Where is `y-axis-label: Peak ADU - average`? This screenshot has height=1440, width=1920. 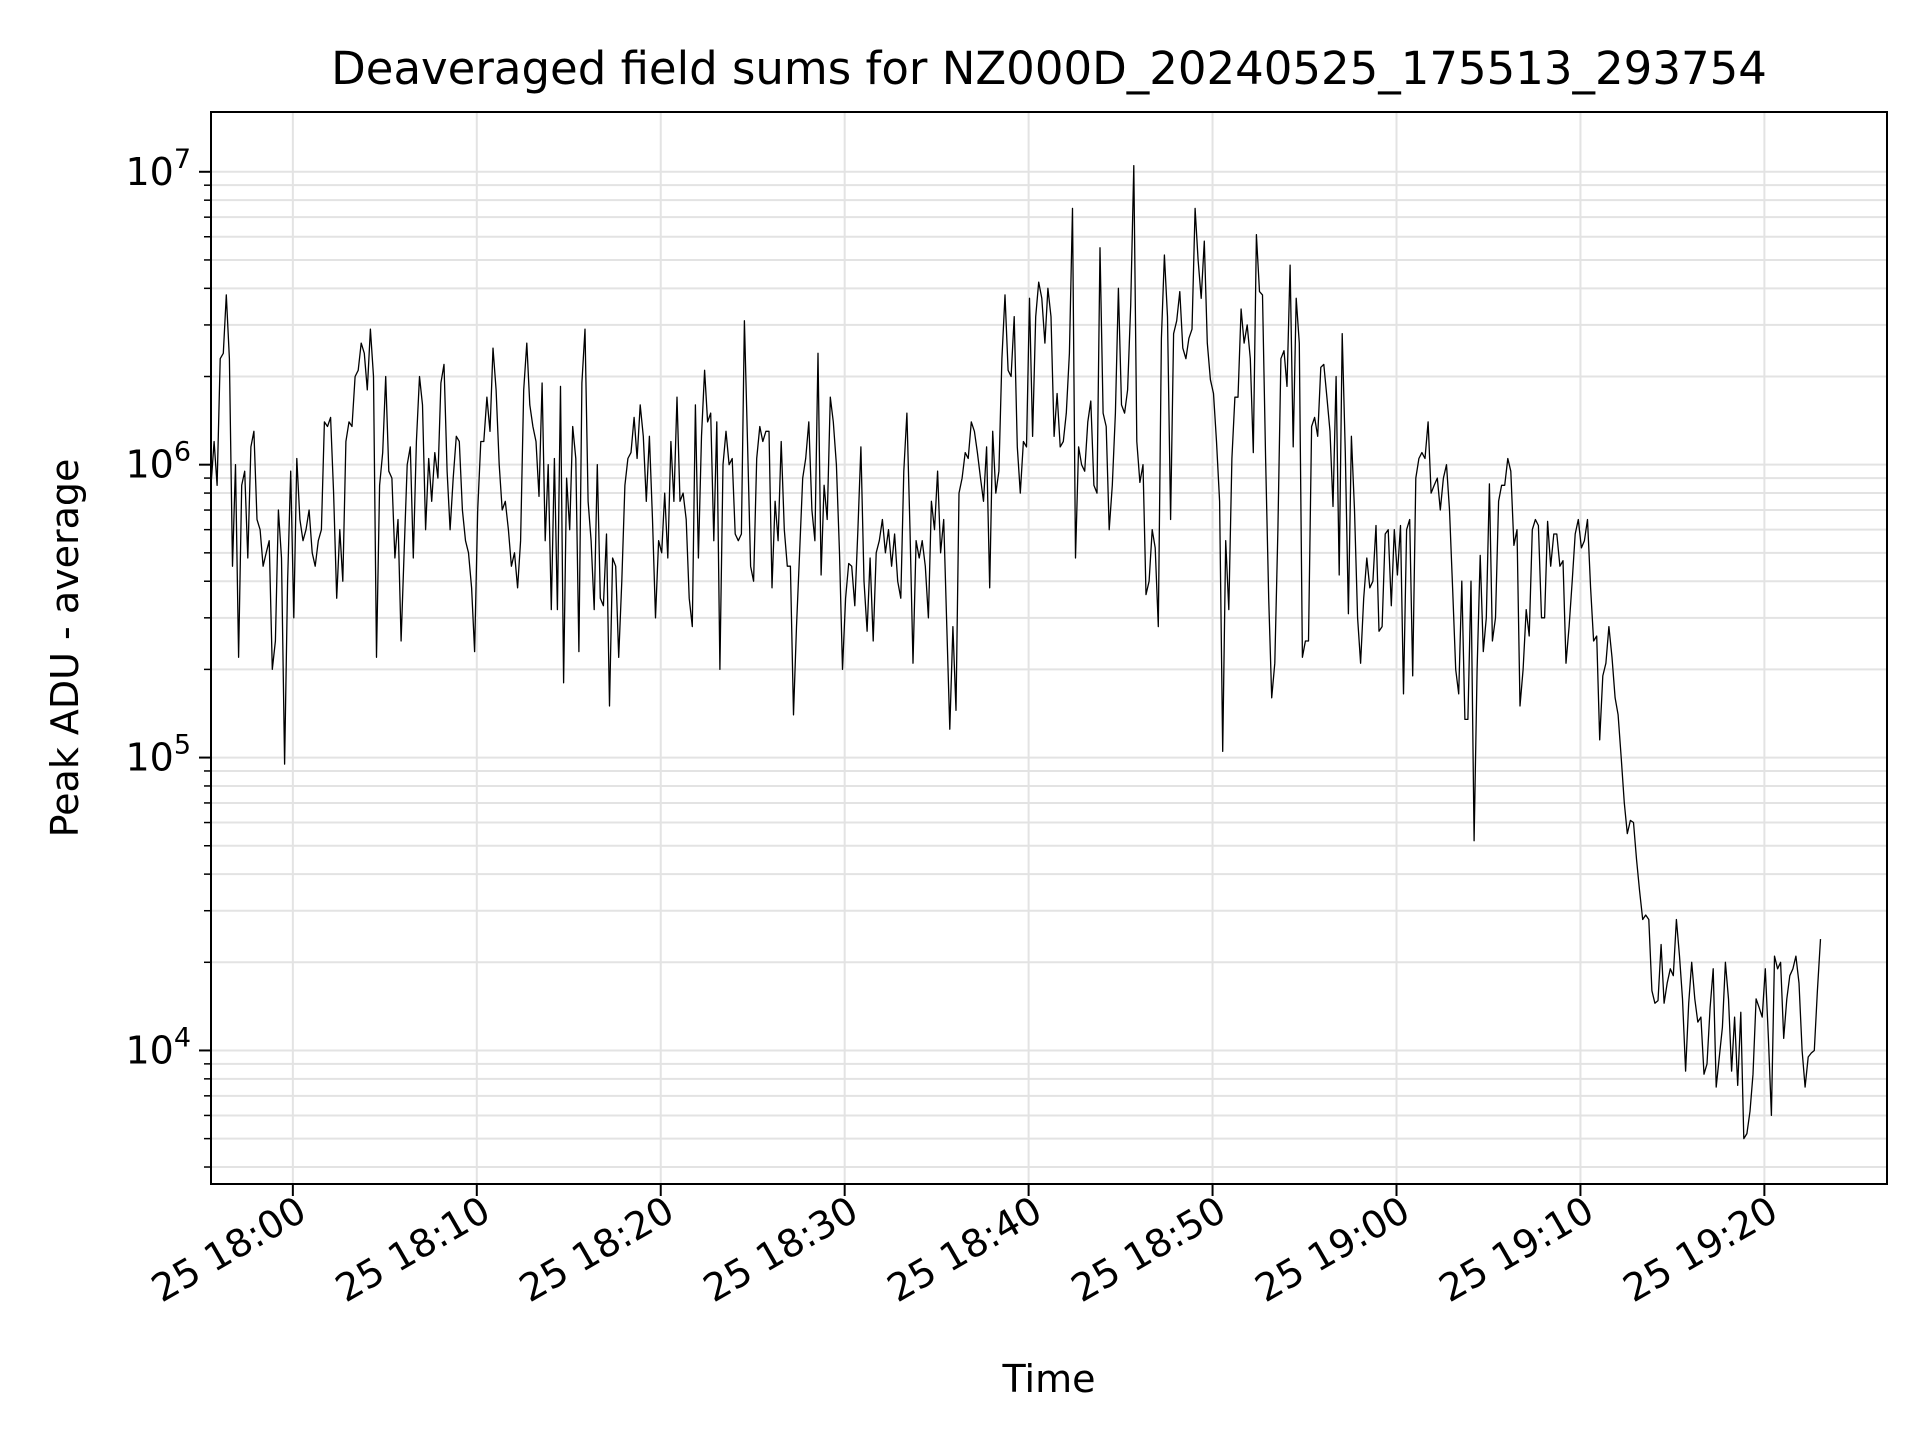 y-axis-label: Peak ADU - average is located at coordinates (65, 648).